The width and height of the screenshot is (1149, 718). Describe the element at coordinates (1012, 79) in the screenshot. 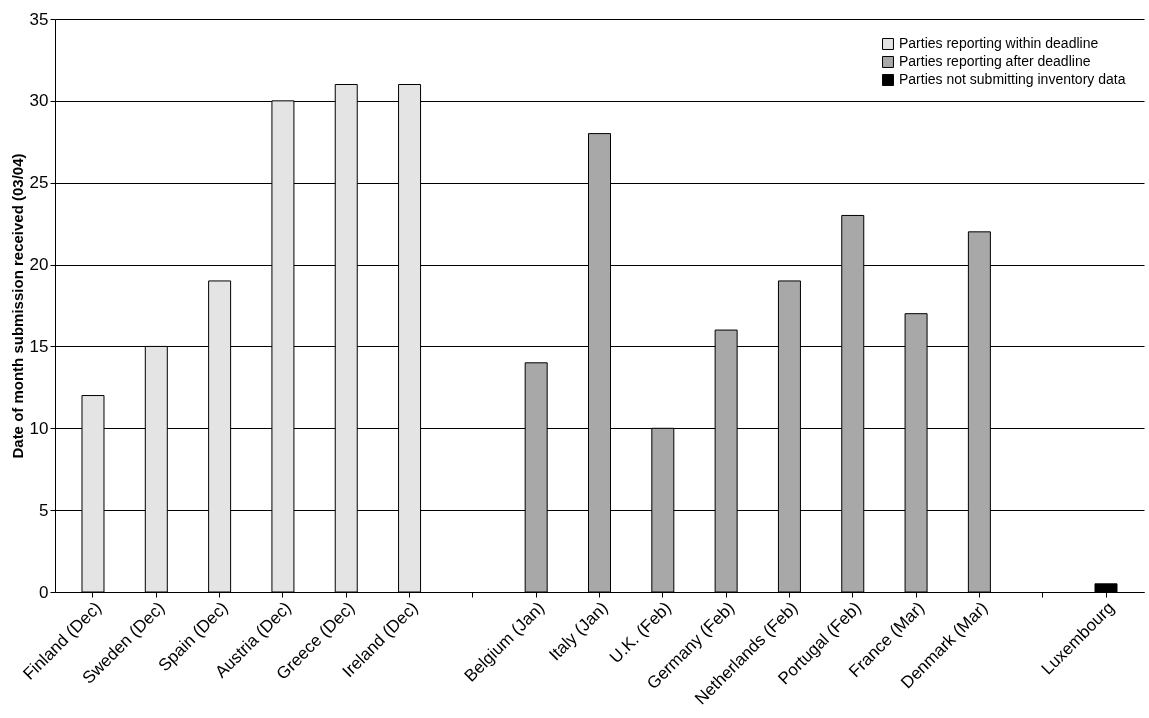

I see `legend-label: Parties not submitting inventory data` at that location.